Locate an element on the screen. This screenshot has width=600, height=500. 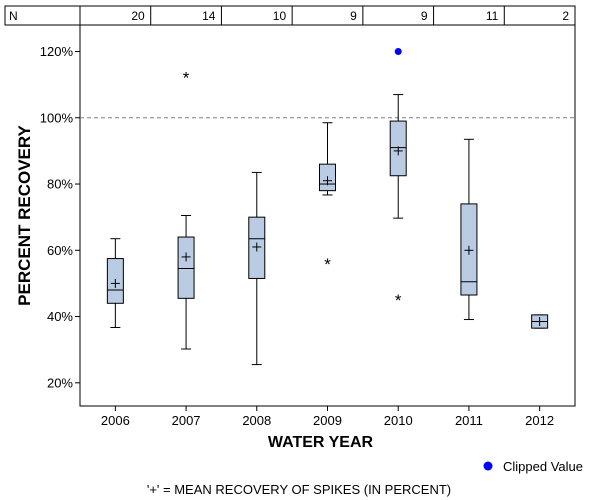
n-count-2010: 9 is located at coordinates (424, 16).